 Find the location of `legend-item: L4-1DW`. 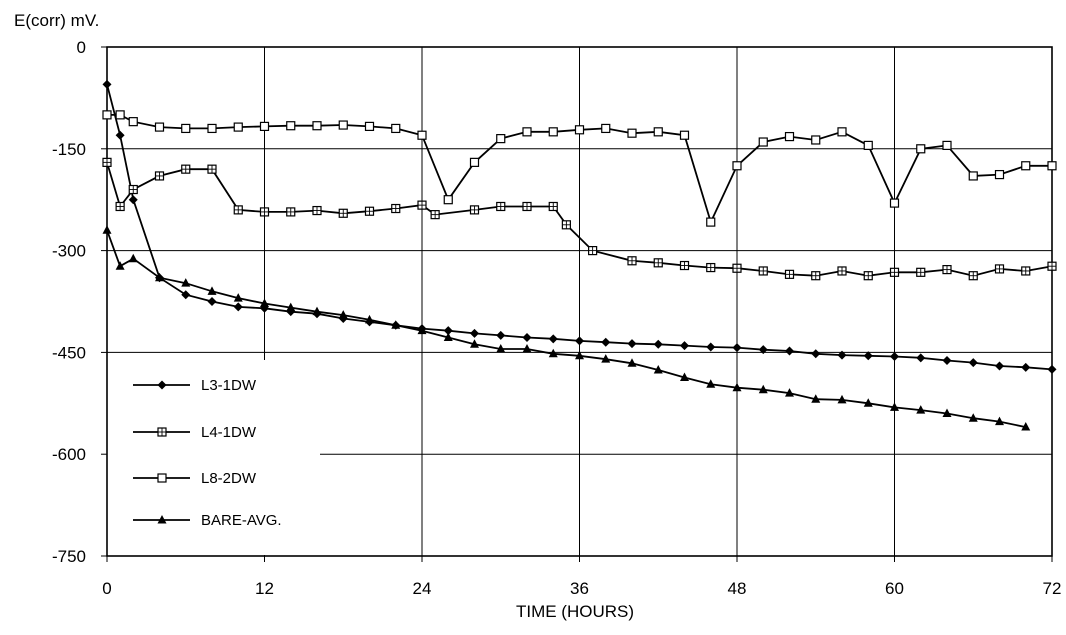

legend-item: L4-1DW is located at coordinates (195, 432).